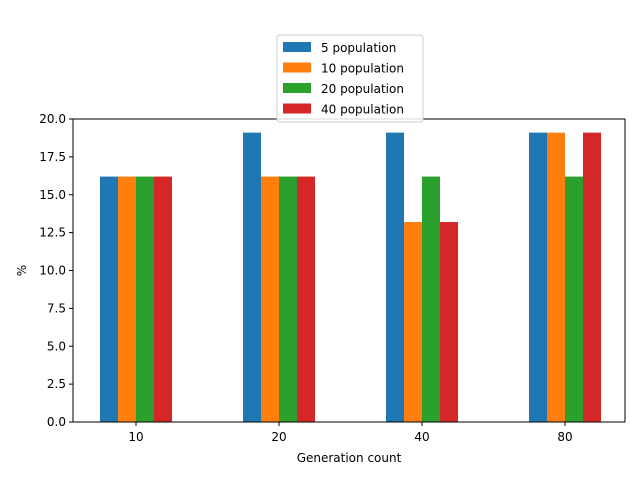 The image size is (640, 480). I want to click on y-tick-label: 20.0, so click(52, 119).